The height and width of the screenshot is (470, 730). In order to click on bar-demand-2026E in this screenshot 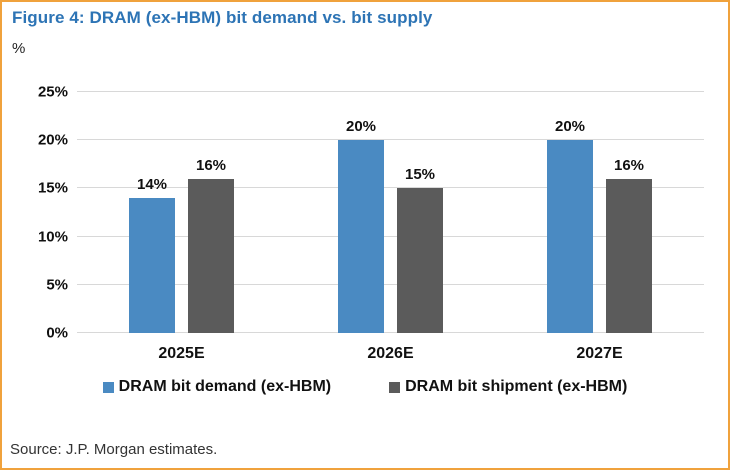, I will do `click(361, 236)`.